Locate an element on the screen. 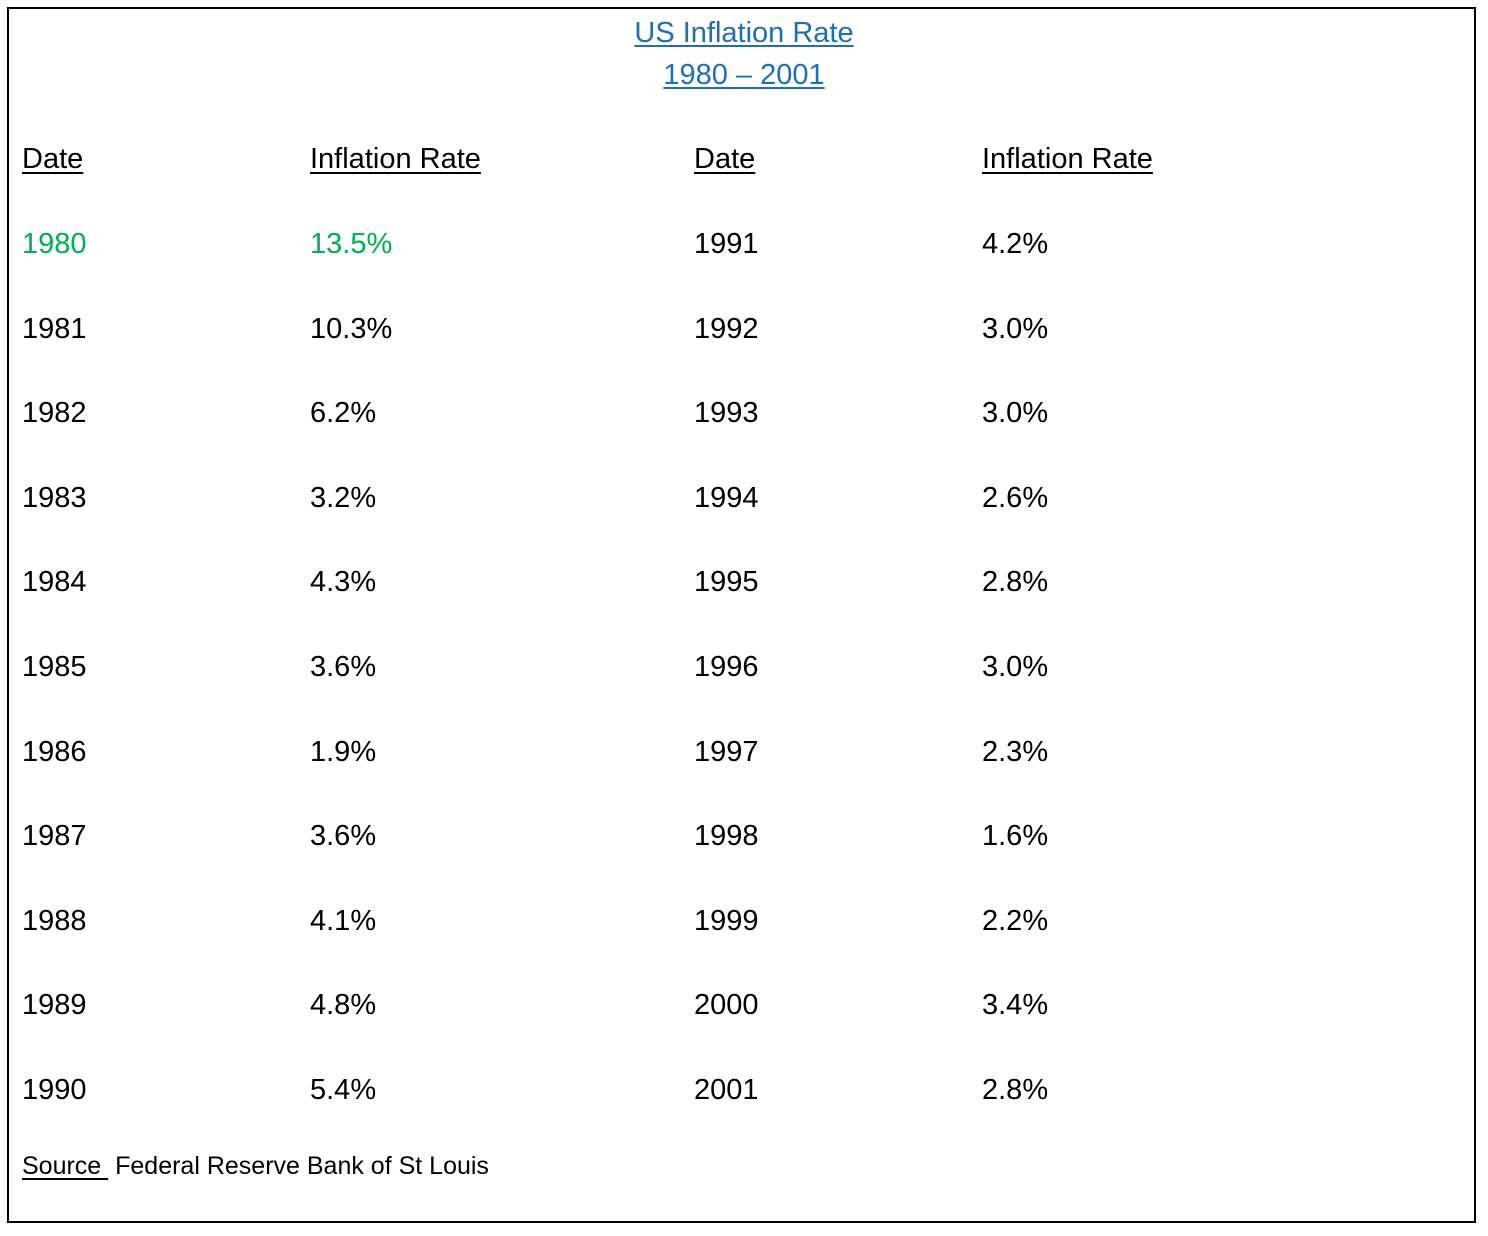 The image size is (1488, 1236). source-label: Source is located at coordinates (65, 1166).